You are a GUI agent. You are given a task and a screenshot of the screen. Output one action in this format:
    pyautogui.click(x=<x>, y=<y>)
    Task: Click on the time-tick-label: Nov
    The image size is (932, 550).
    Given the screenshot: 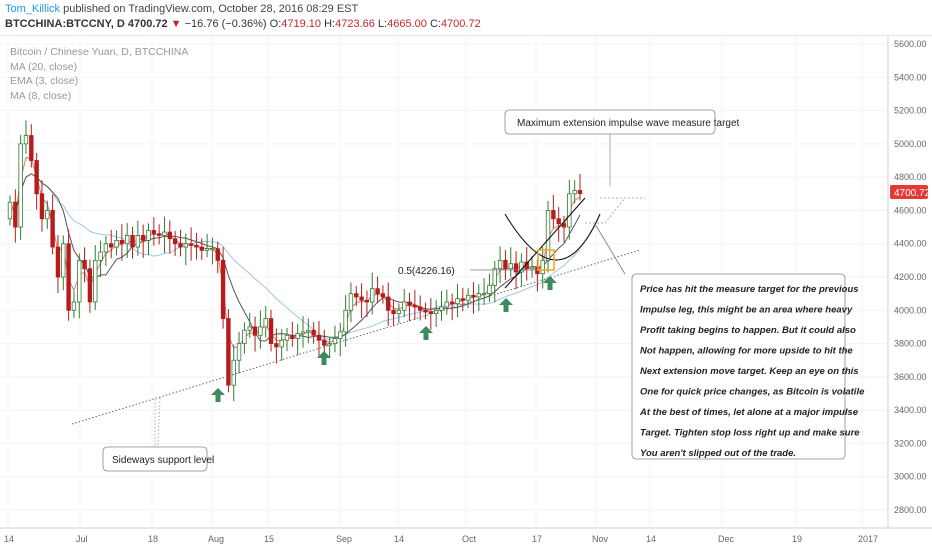 What is the action you would take?
    pyautogui.click(x=600, y=539)
    